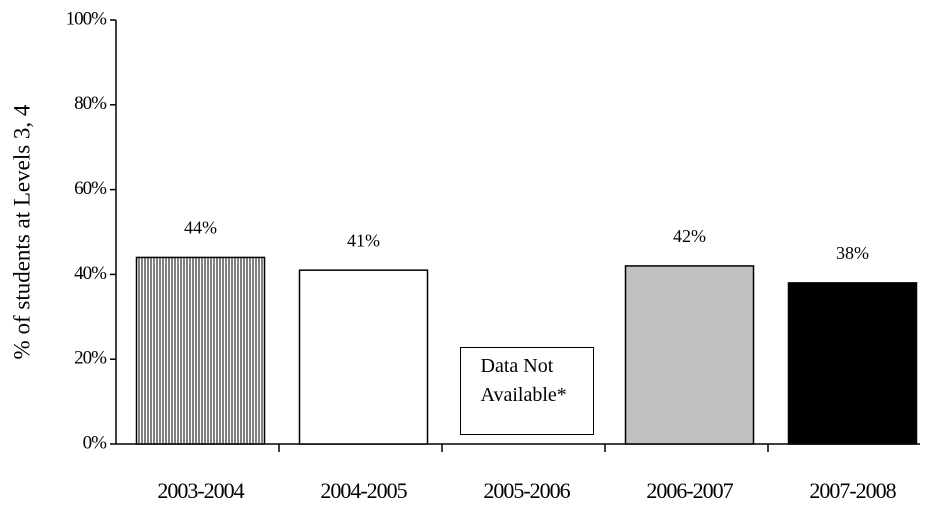  What do you see at coordinates (200, 490) in the screenshot?
I see `x-tick-label: 2003-2004` at bounding box center [200, 490].